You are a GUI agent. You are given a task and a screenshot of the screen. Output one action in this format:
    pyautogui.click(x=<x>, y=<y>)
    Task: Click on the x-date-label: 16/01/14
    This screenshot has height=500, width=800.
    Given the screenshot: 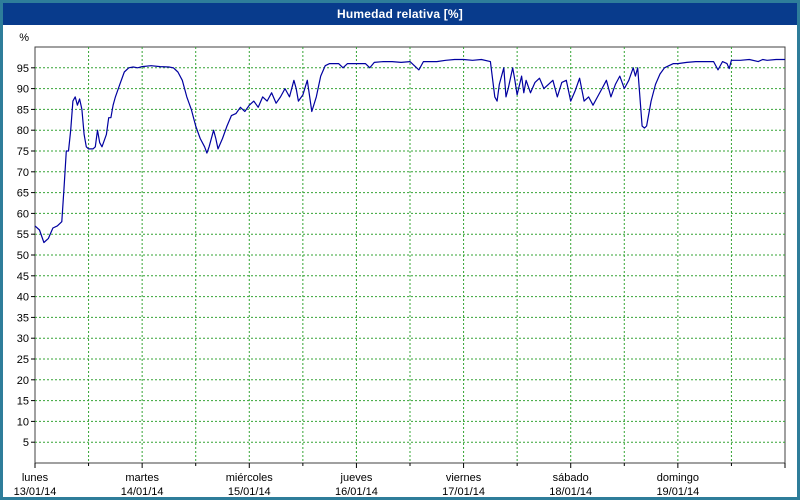 What is the action you would take?
    pyautogui.click(x=356, y=491)
    